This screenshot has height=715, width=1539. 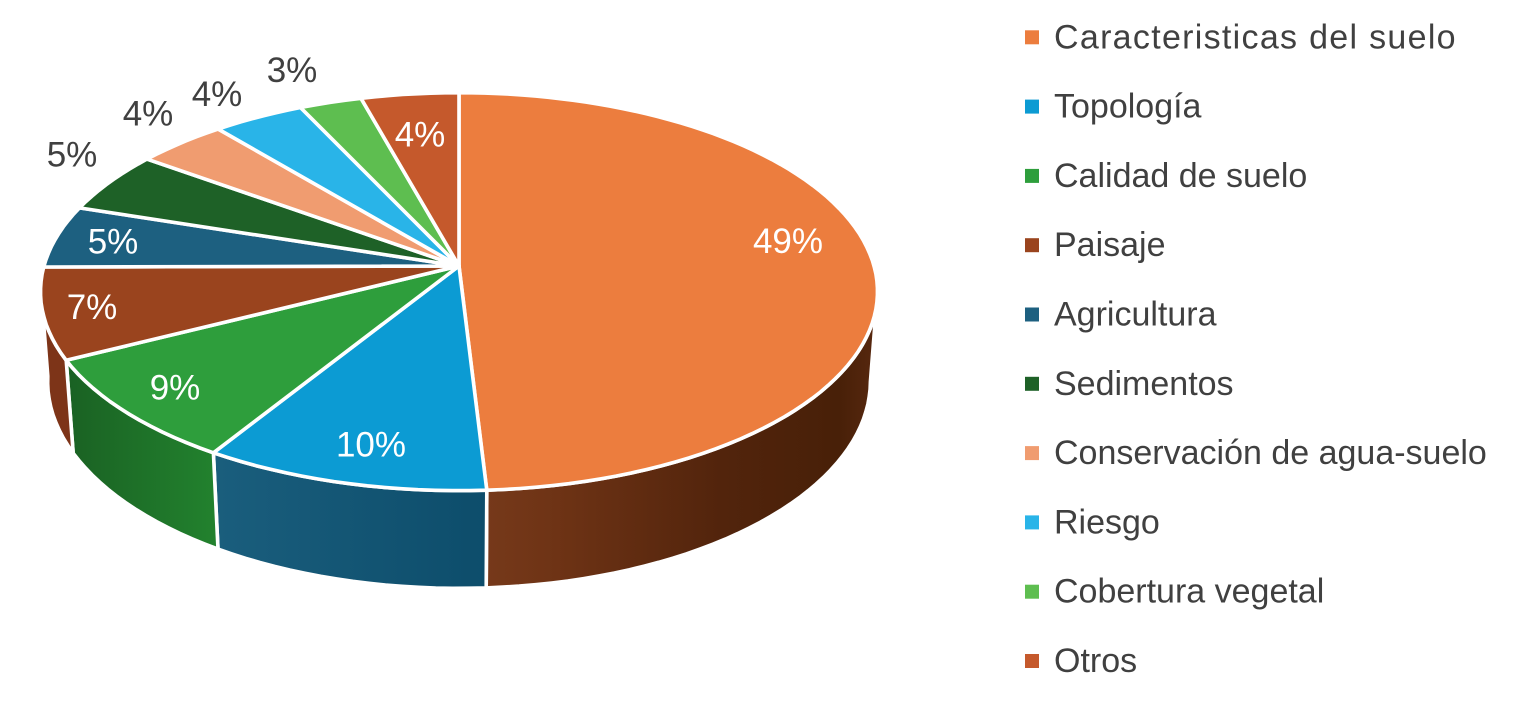 I want to click on svg-text: 10%, so click(x=371, y=445).